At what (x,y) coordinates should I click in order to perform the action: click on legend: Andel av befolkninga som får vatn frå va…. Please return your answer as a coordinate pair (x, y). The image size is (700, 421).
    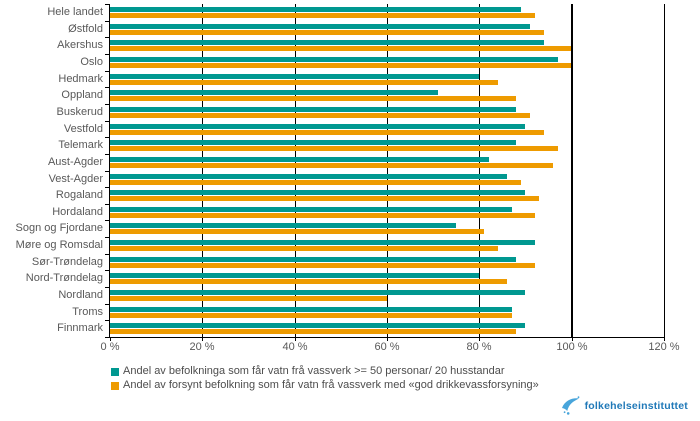
    Looking at the image, I should click on (325, 379).